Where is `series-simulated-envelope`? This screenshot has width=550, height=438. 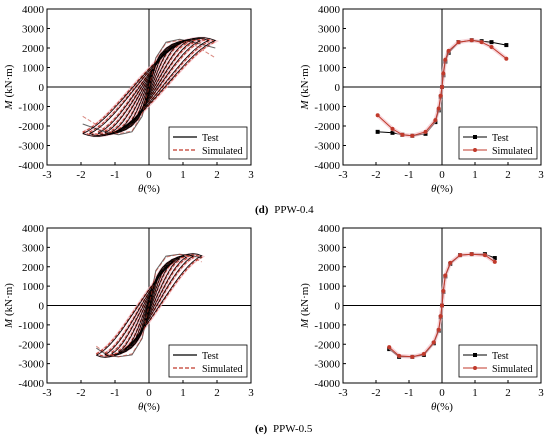 series-simulated-envelope is located at coordinates (149, 305).